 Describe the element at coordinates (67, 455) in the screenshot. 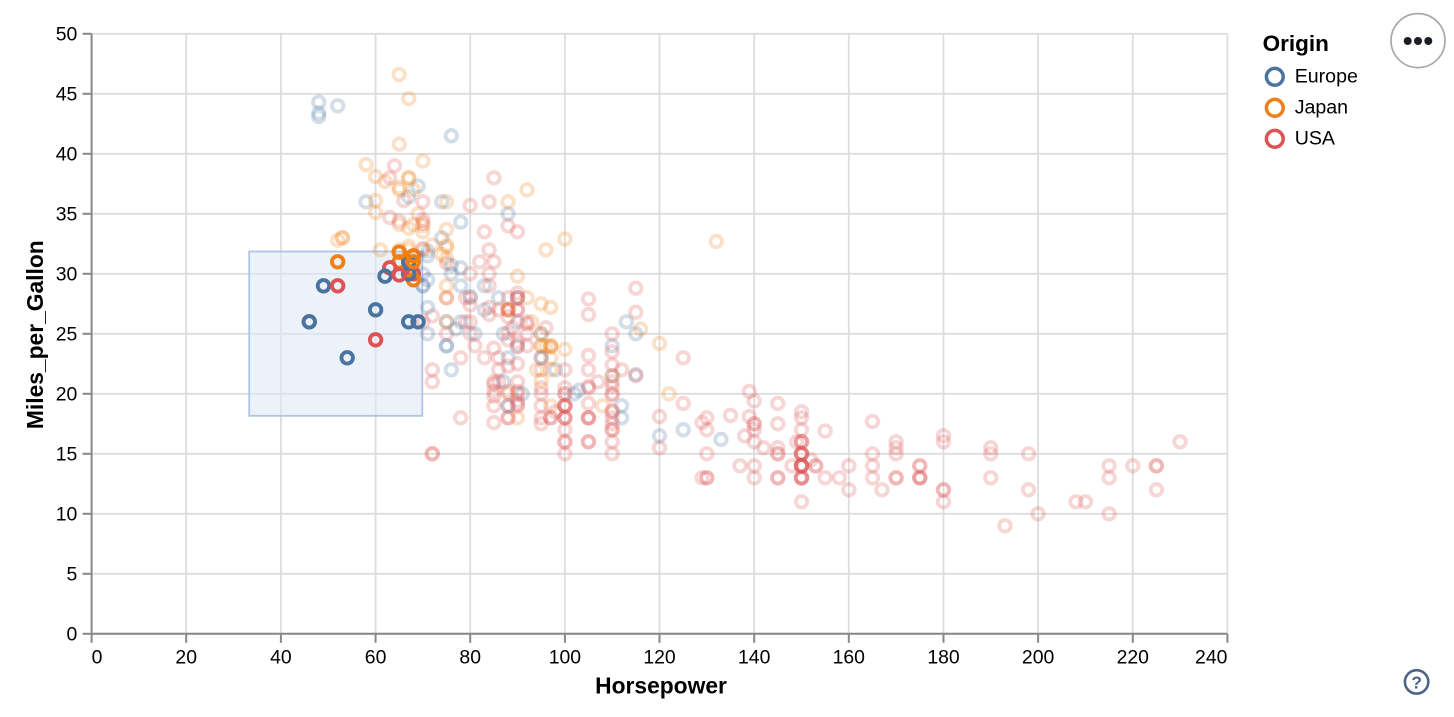

I see `svg-text: 15` at that location.